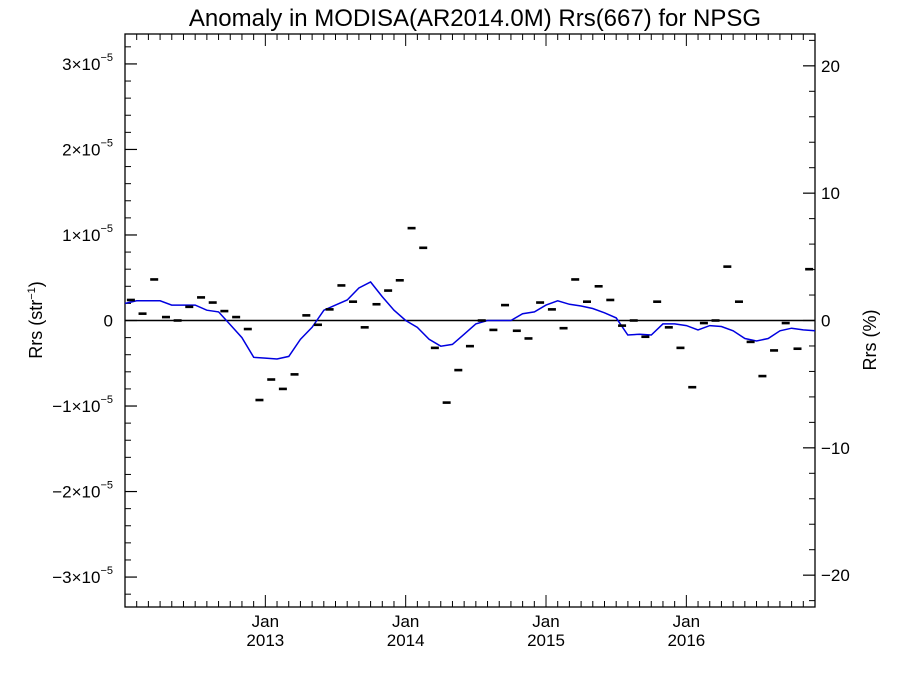  What do you see at coordinates (87, 63) in the screenshot?
I see `y-tick-label-left: 3×10⁻⁵` at bounding box center [87, 63].